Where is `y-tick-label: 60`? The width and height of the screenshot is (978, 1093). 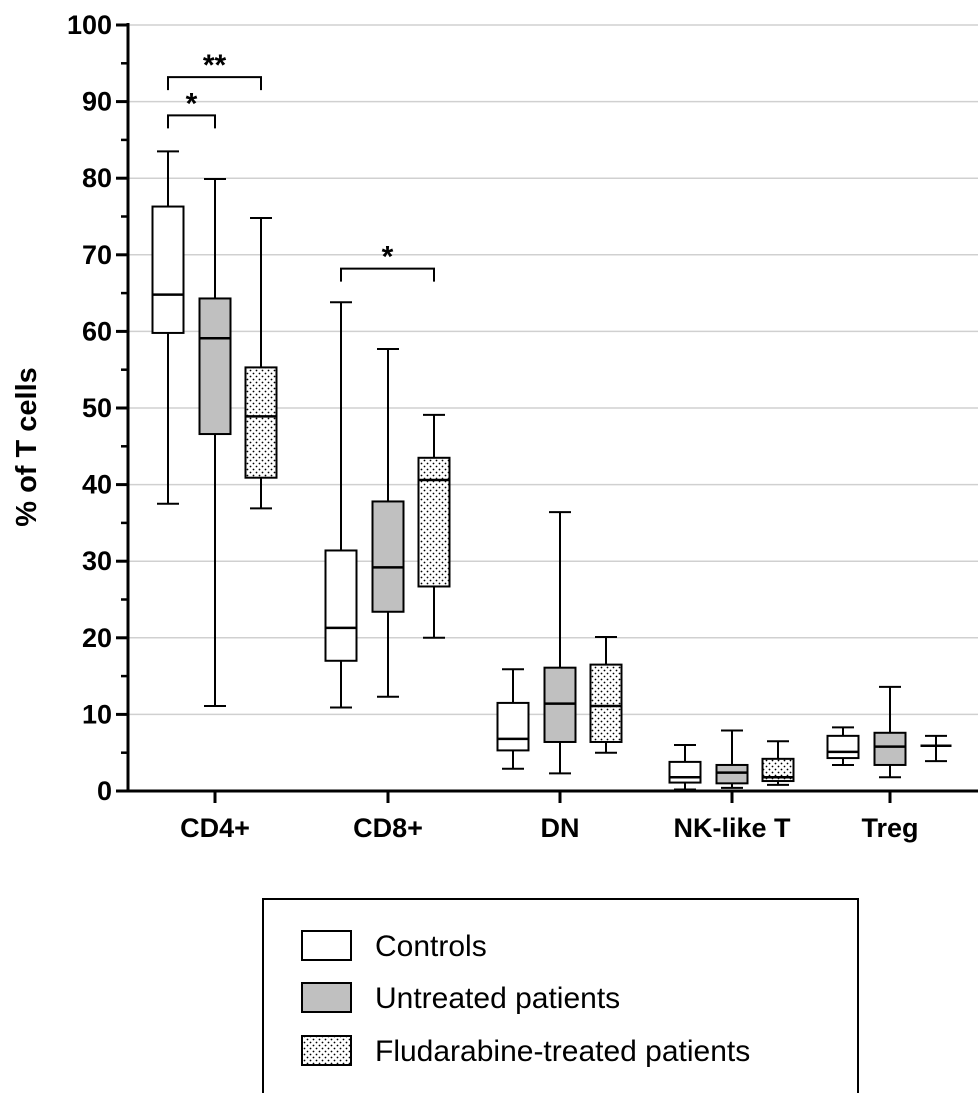
y-tick-label: 60 is located at coordinates (97, 331).